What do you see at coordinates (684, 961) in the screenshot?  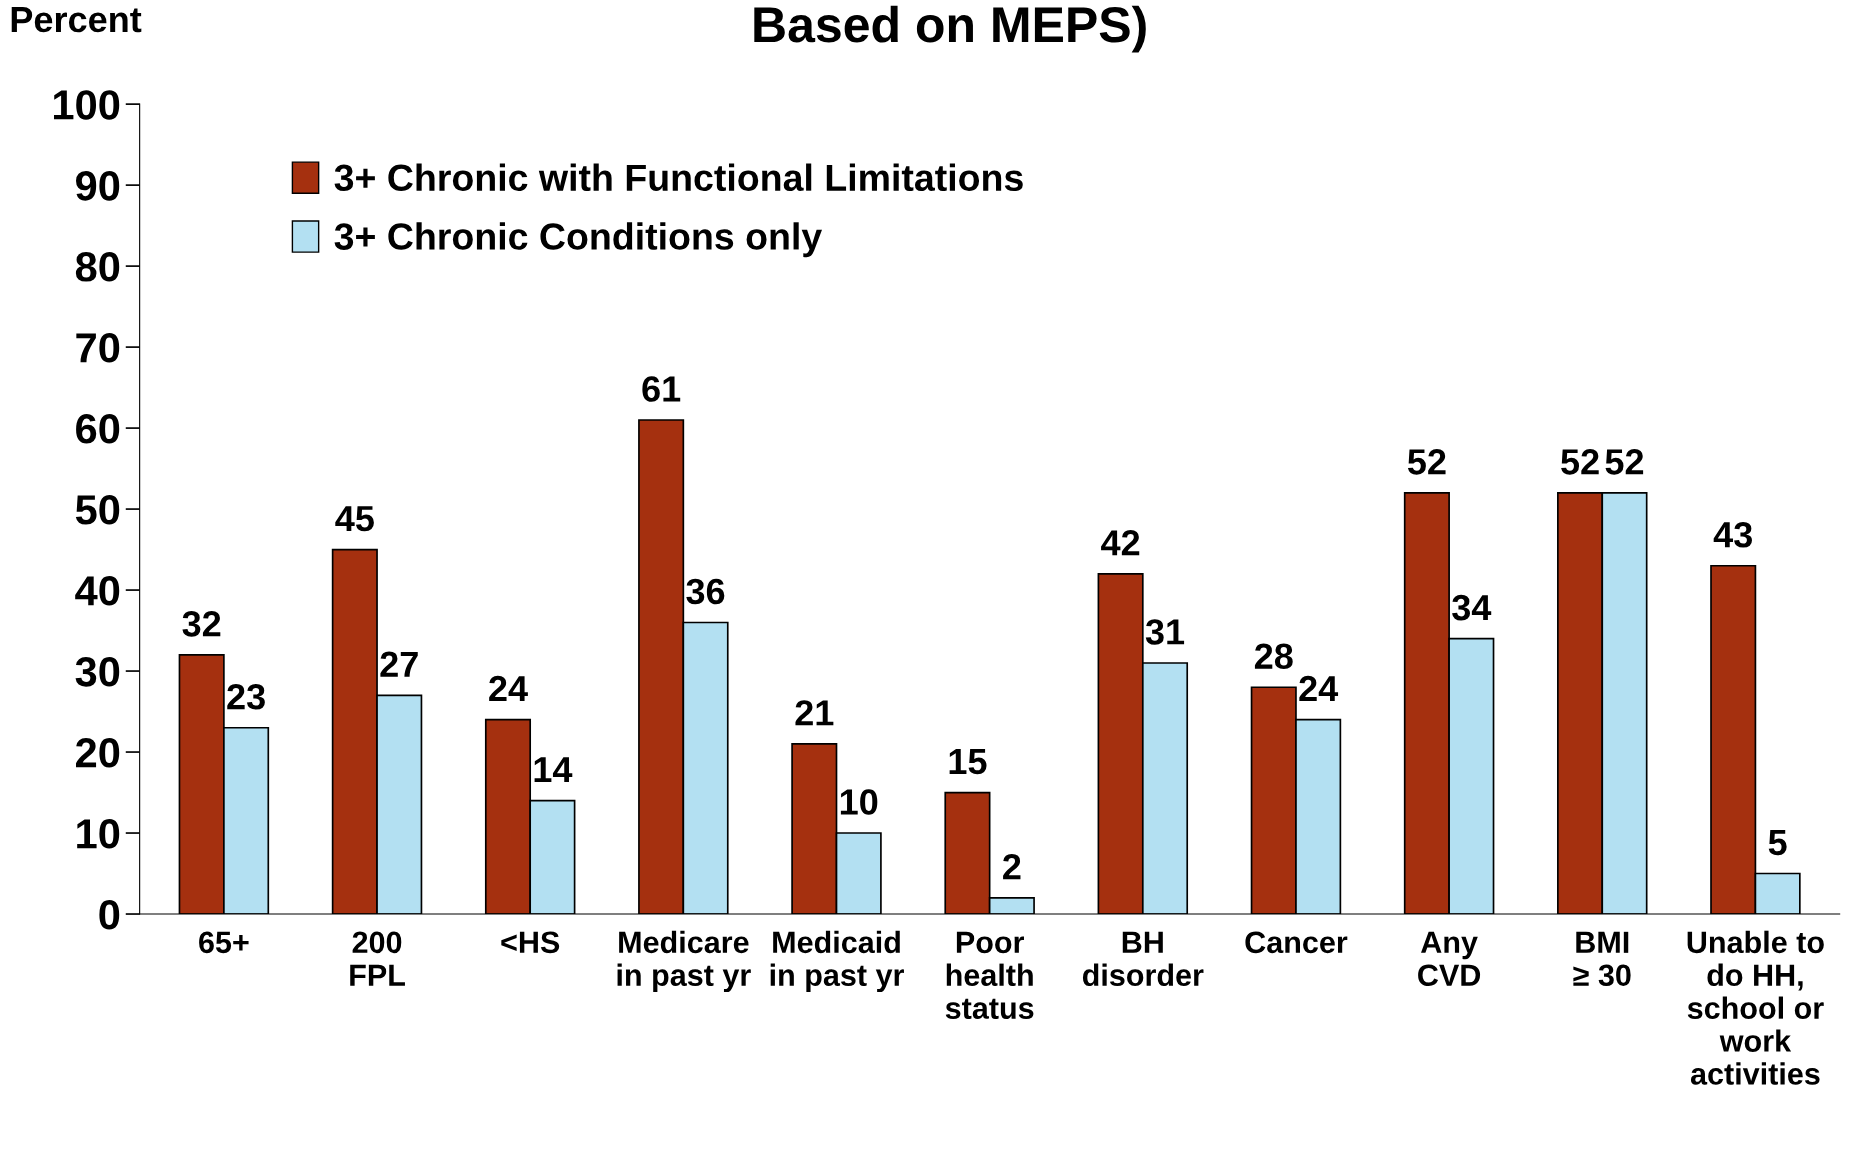 I see `x-tick-label: Medicare in past yr` at bounding box center [684, 961].